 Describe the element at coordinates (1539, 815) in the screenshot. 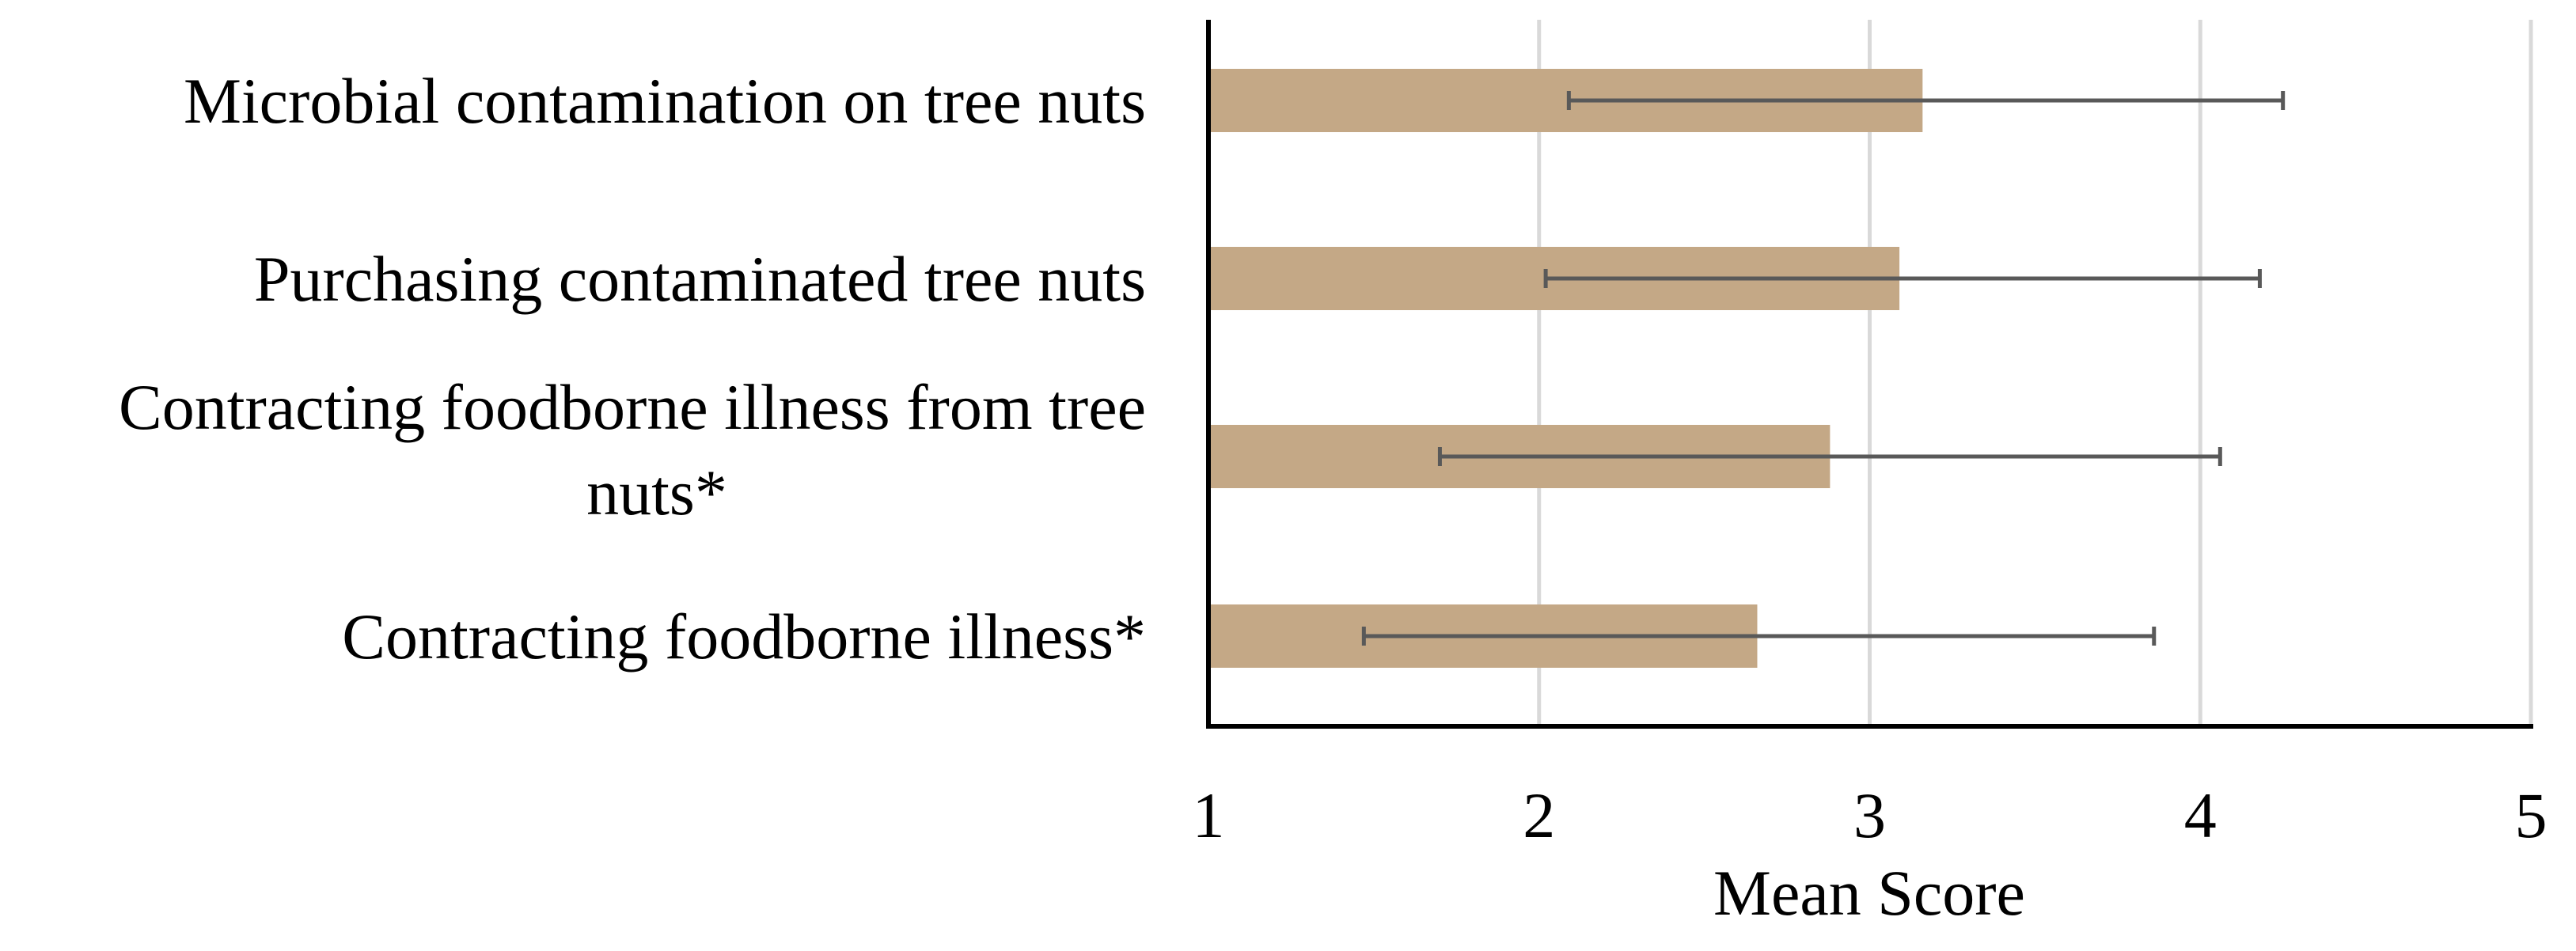

I see `x-tick-label-2: 2` at that location.